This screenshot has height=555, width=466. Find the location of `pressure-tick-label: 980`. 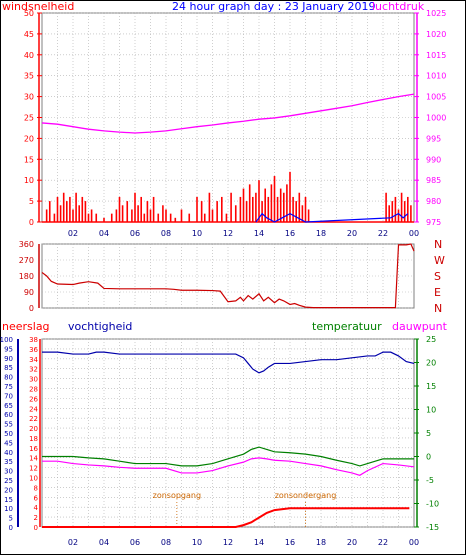

pressure-tick-label: 980 is located at coordinates (433, 201).